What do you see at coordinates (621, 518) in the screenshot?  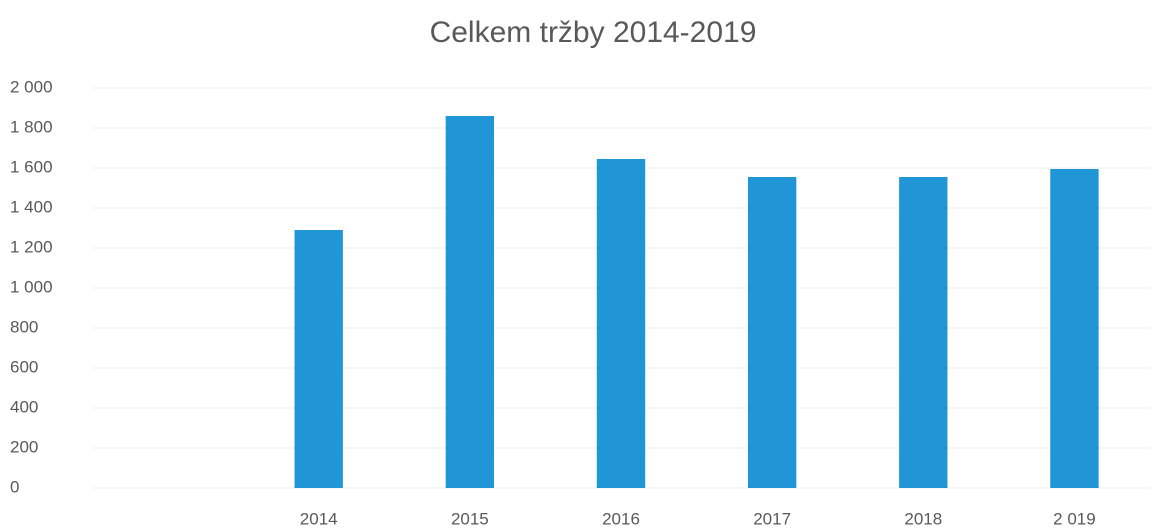 I see `x-tick-label: 2016` at bounding box center [621, 518].